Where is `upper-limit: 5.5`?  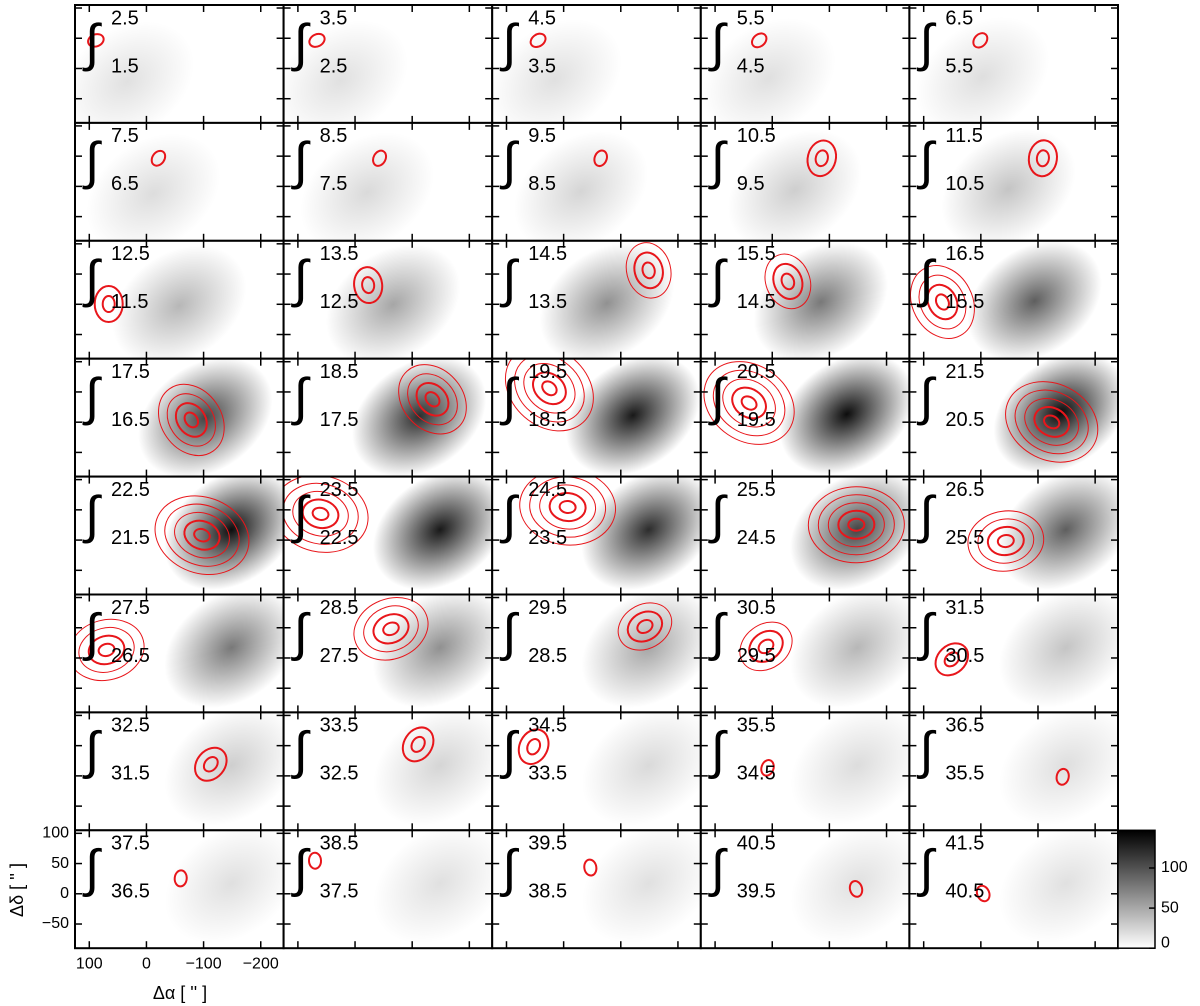 upper-limit: 5.5 is located at coordinates (751, 18).